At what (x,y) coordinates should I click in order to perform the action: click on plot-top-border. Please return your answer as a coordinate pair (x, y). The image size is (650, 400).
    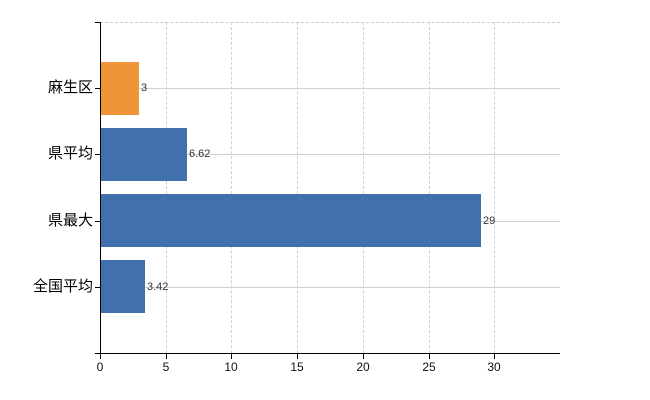
    Looking at the image, I should click on (330, 22).